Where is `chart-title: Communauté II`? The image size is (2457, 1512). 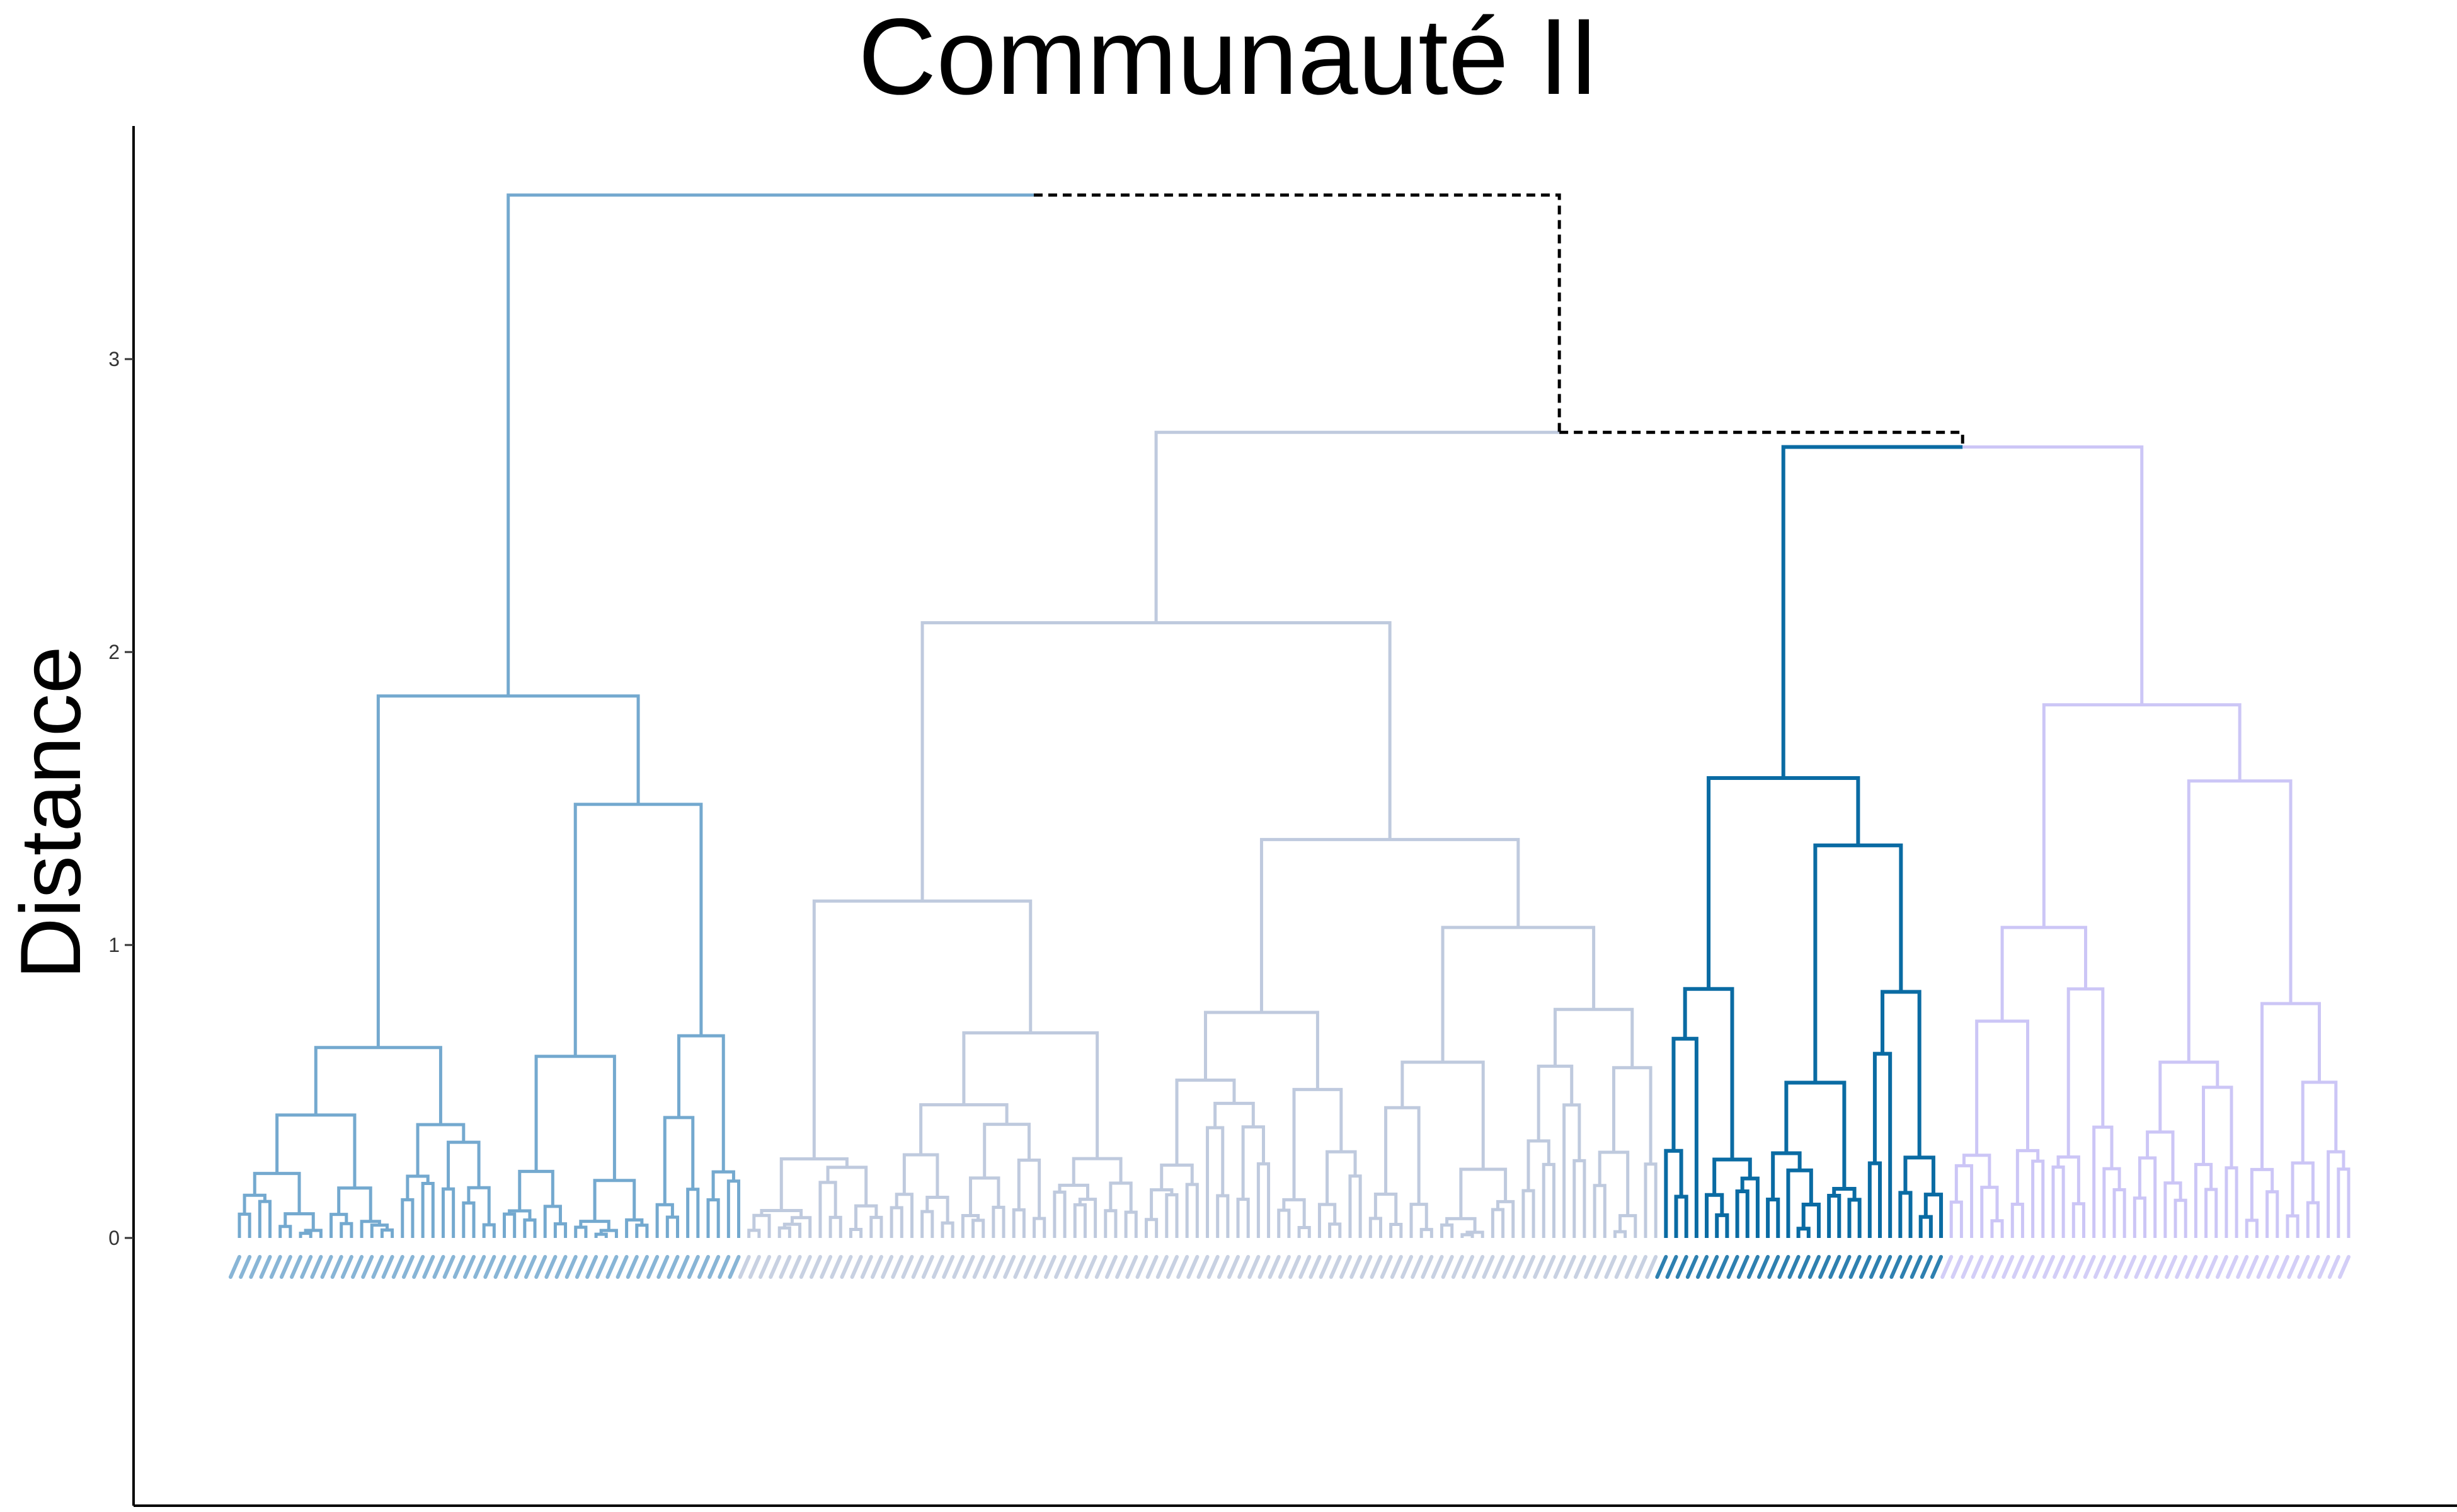 chart-title: Communauté II is located at coordinates (1228, 58).